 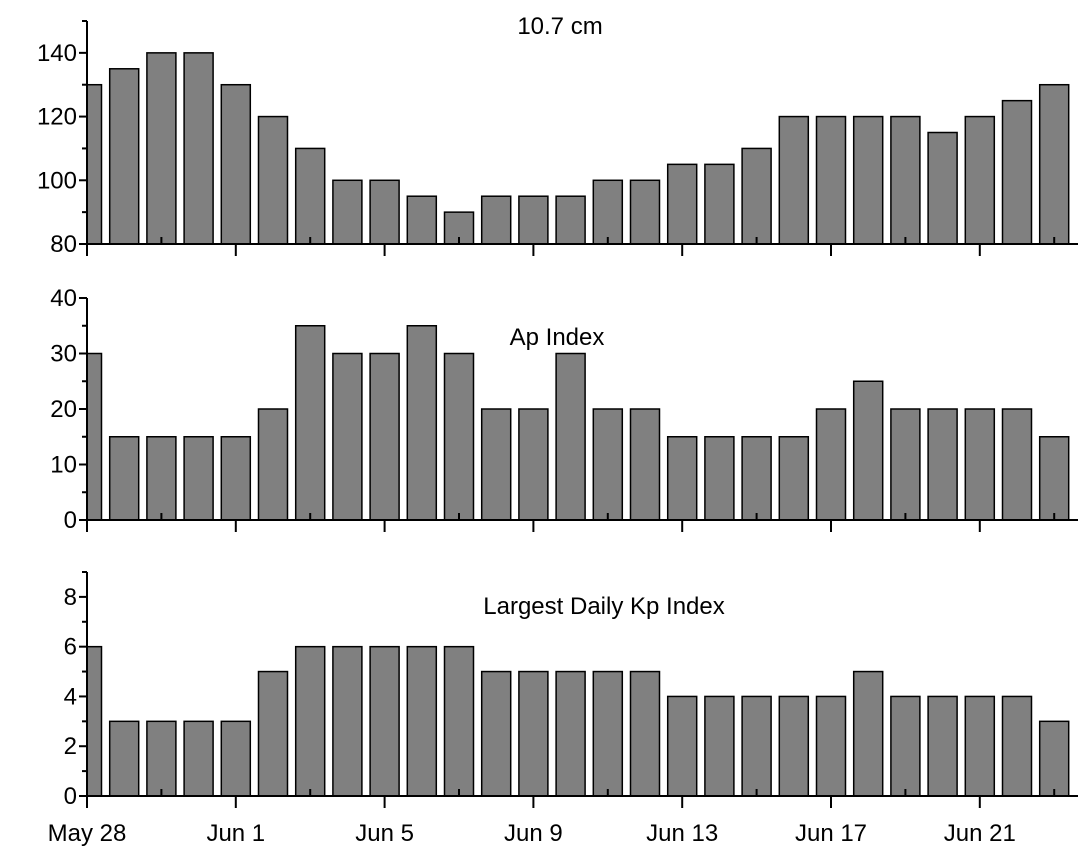 What do you see at coordinates (63, 298) in the screenshot?
I see `y-tick-label: 40` at bounding box center [63, 298].